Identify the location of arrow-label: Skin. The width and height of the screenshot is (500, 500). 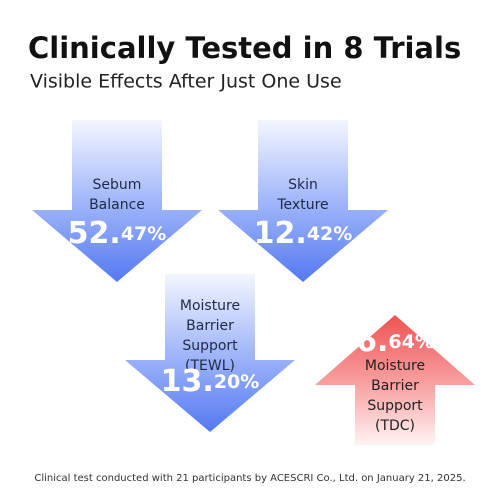
(303, 185).